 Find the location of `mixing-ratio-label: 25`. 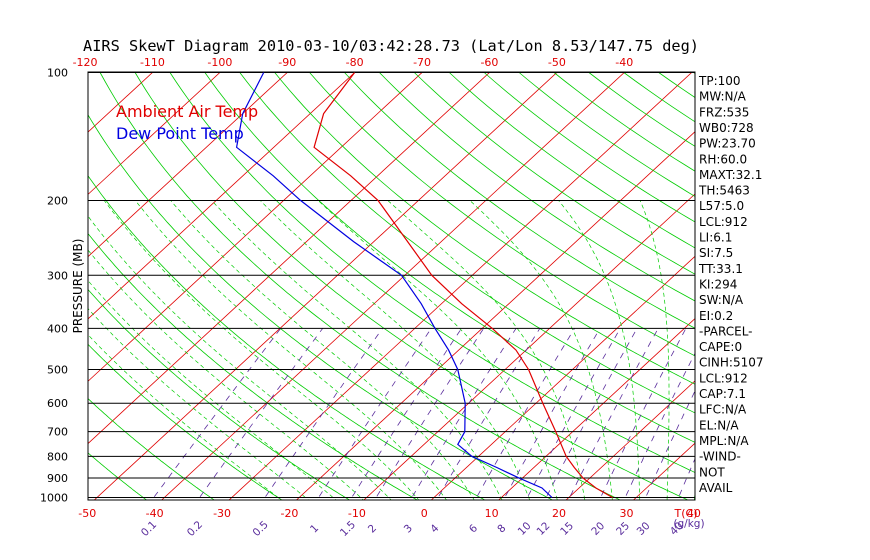

mixing-ratio-label: 25 is located at coordinates (623, 529).